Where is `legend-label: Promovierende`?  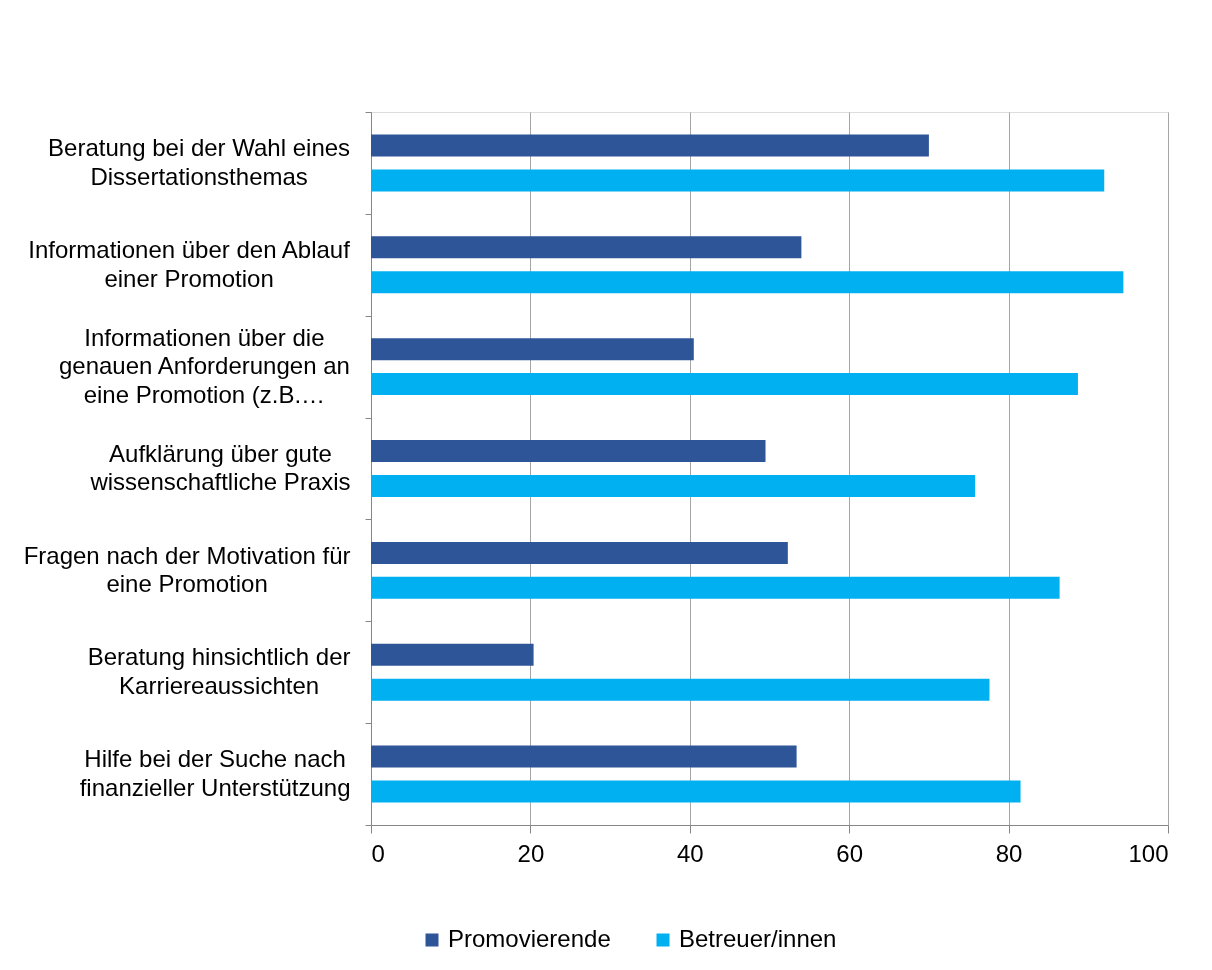
legend-label: Promovierende is located at coordinates (529, 938).